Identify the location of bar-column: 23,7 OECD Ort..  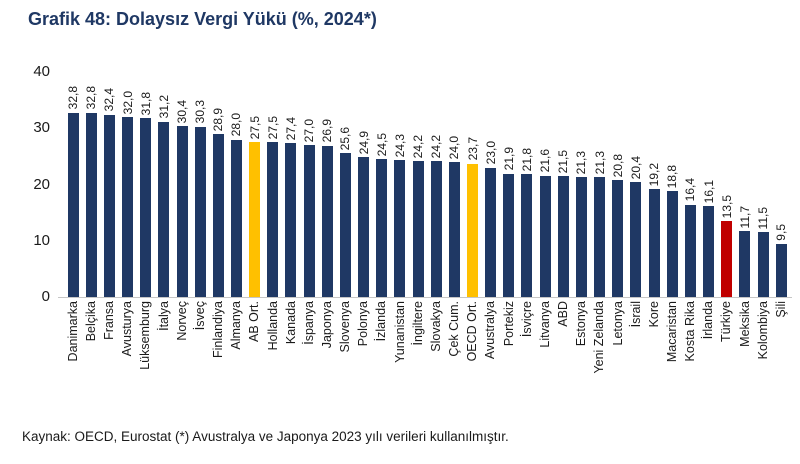
(472, 244).